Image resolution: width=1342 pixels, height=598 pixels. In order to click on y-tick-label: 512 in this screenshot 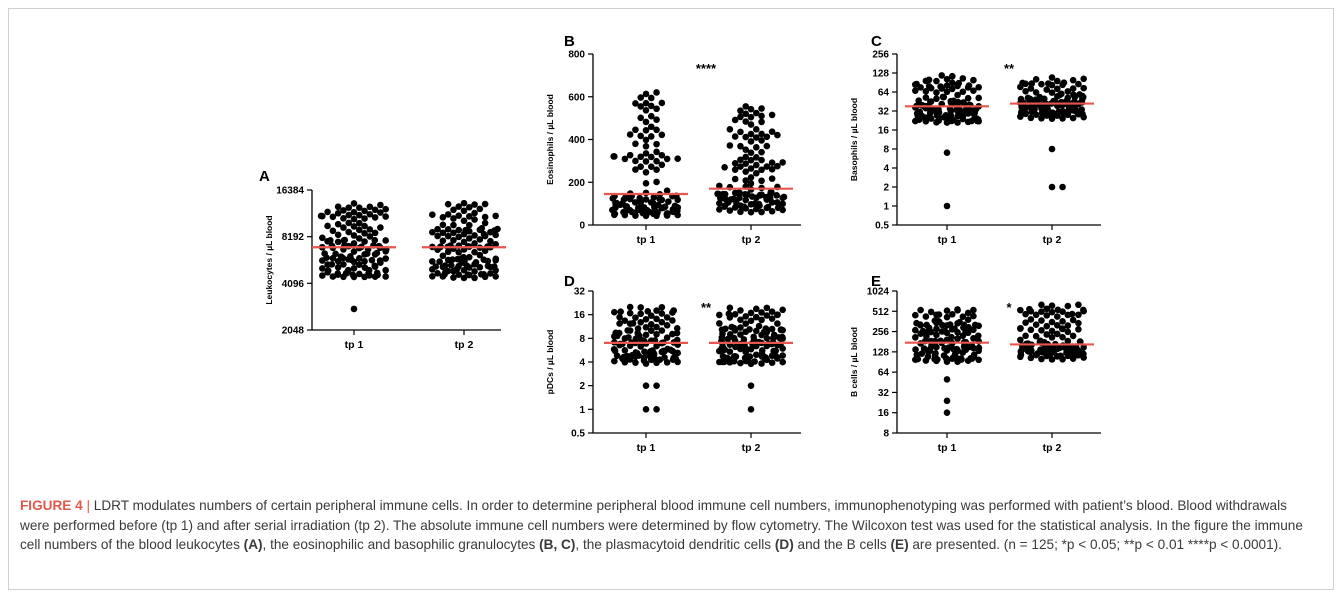, I will do `click(880, 312)`.